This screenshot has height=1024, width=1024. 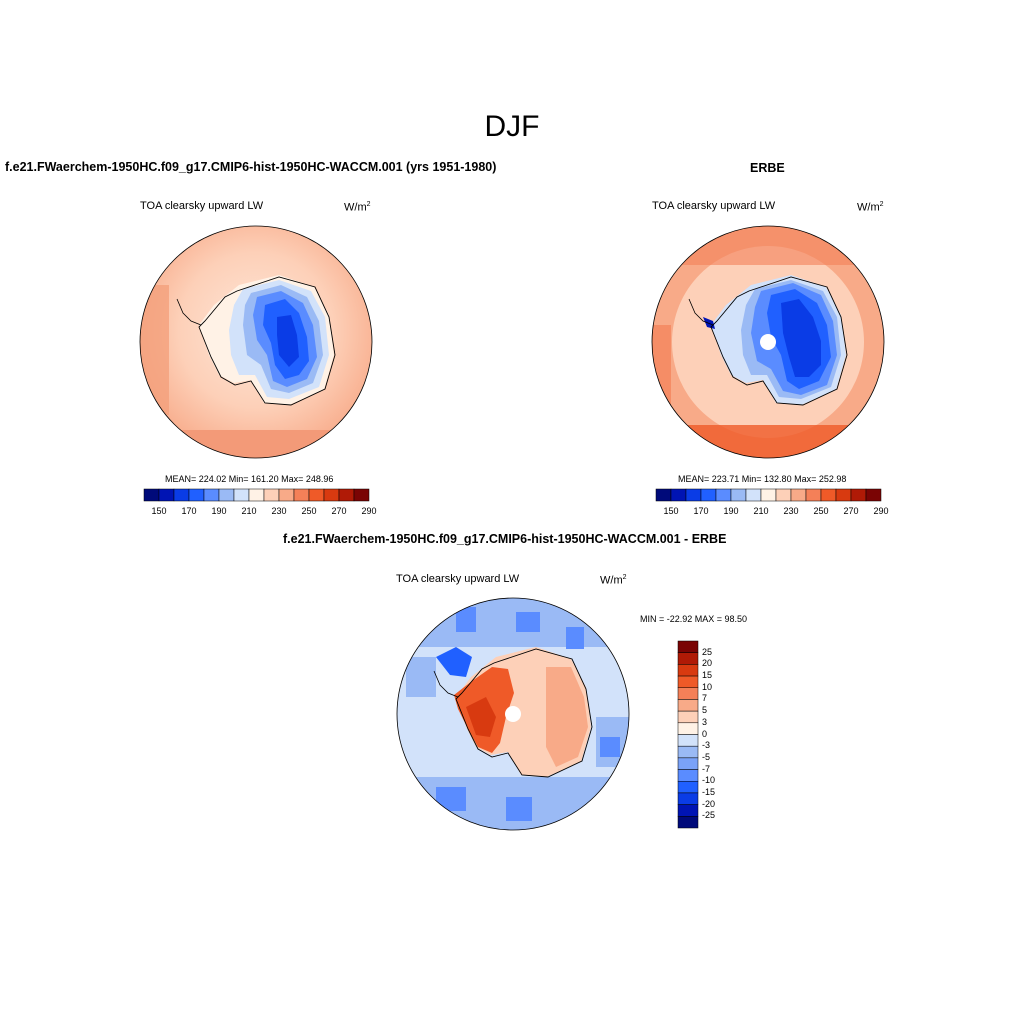 I want to click on model-polar-map, so click(x=256, y=342).